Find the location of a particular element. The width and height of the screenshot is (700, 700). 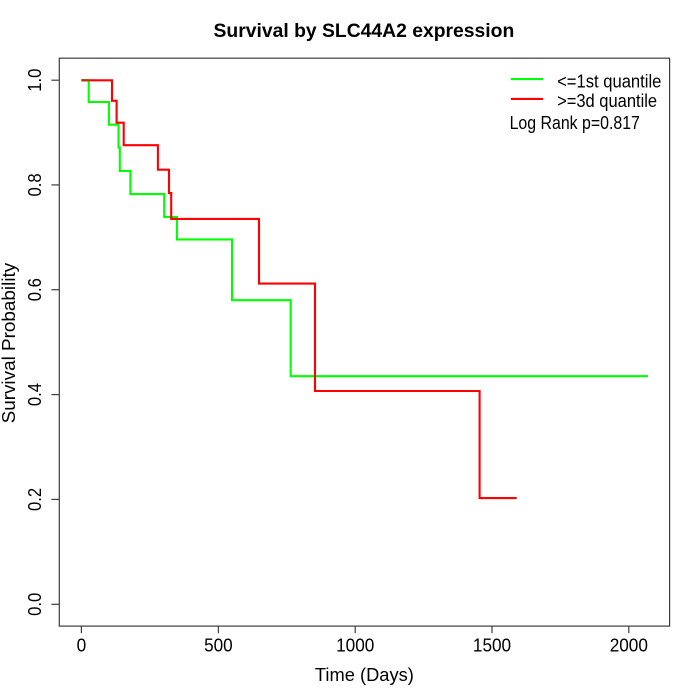

svg-text: >=3d quantile is located at coordinates (607, 101).